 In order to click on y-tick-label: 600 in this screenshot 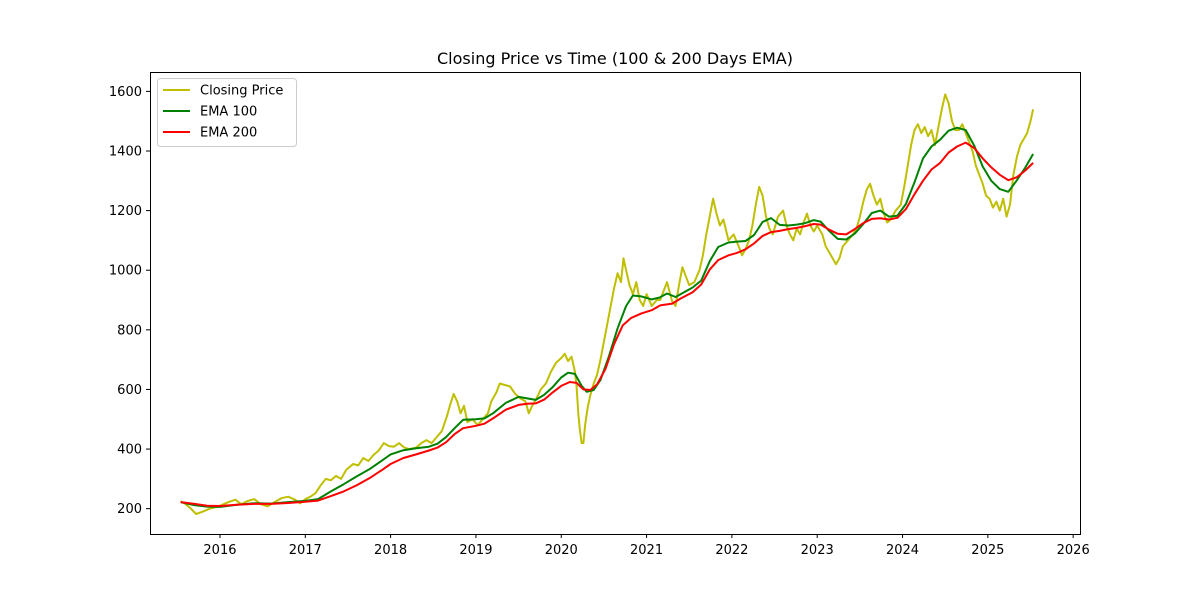, I will do `click(129, 390)`.